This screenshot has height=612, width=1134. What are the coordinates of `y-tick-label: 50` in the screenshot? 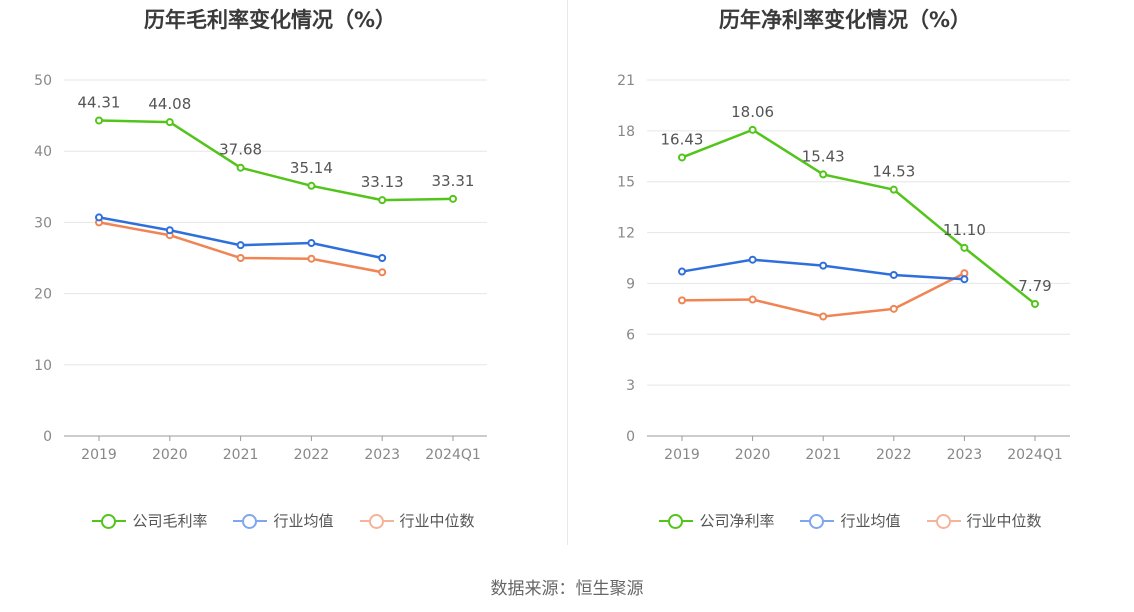 It's located at (43, 81).